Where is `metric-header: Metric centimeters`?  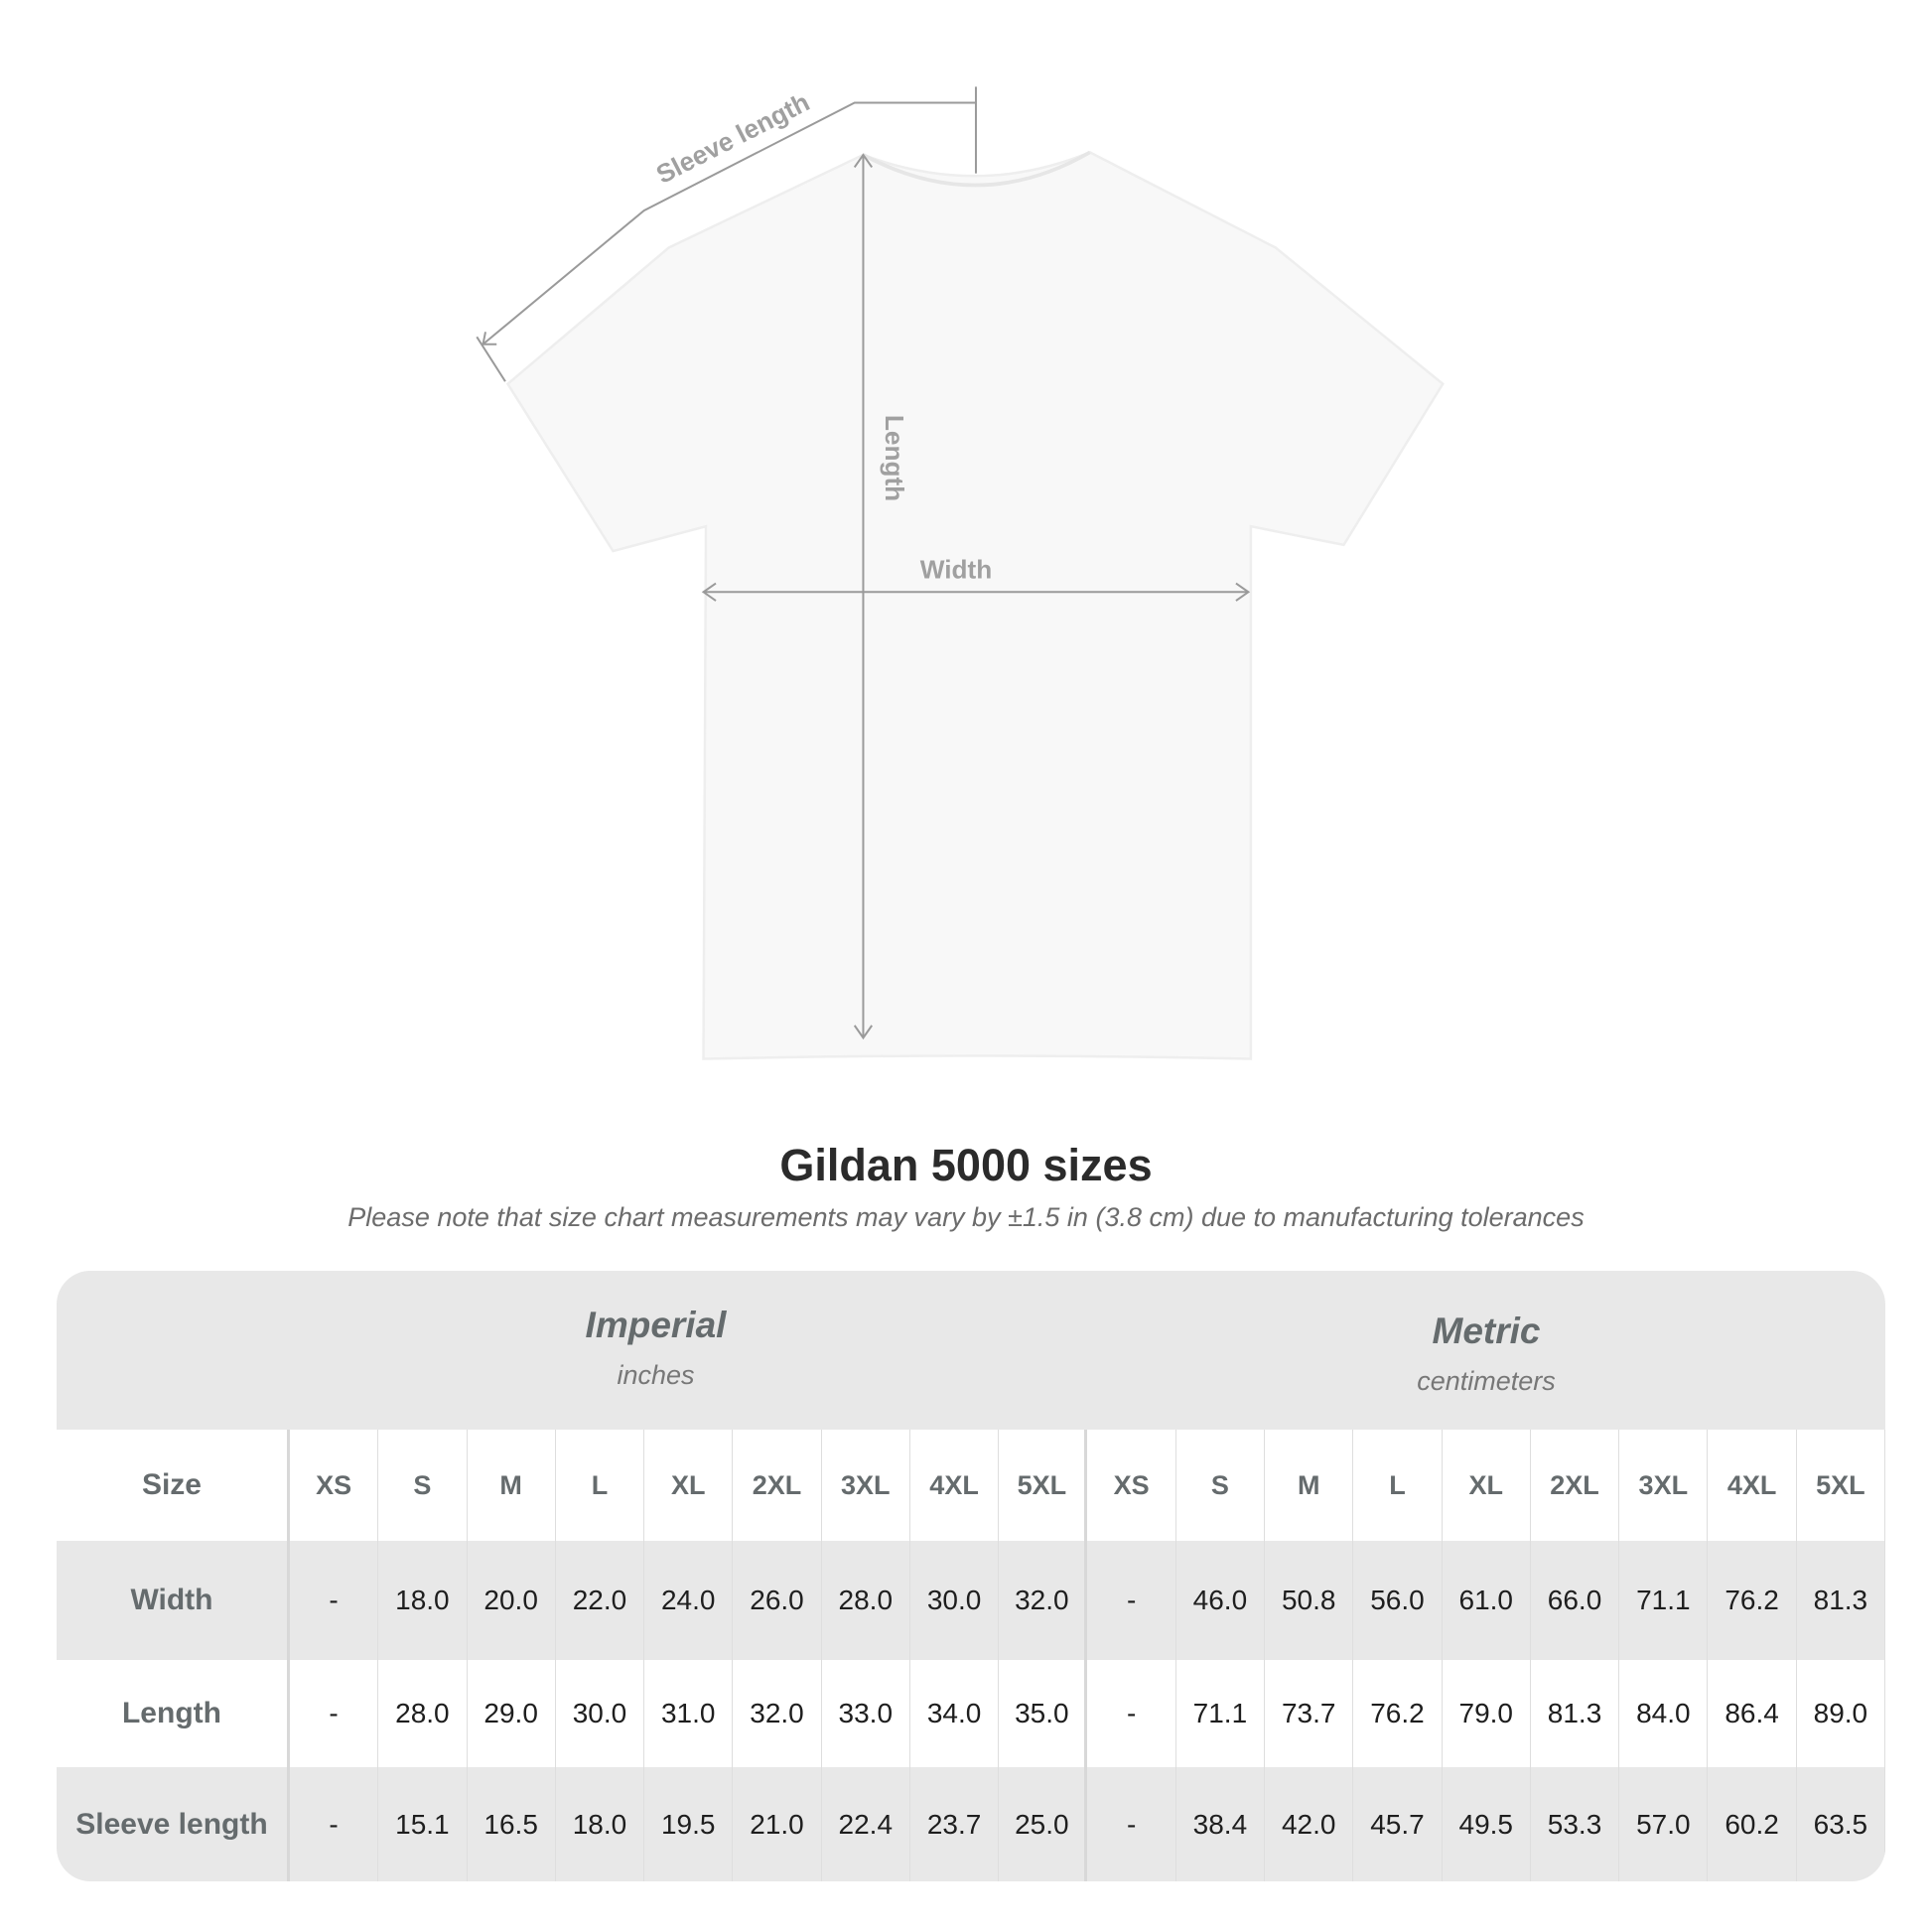 metric-header: Metric centimeters is located at coordinates (1486, 1354).